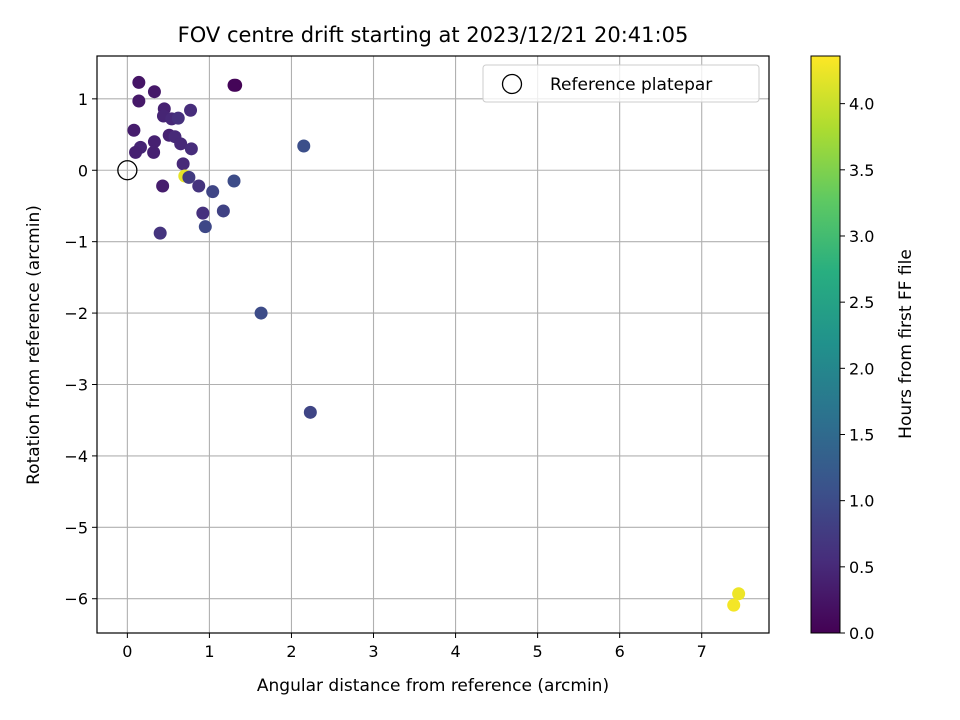 The width and height of the screenshot is (960, 720). I want to click on x-tick-label: 3, so click(373, 651).